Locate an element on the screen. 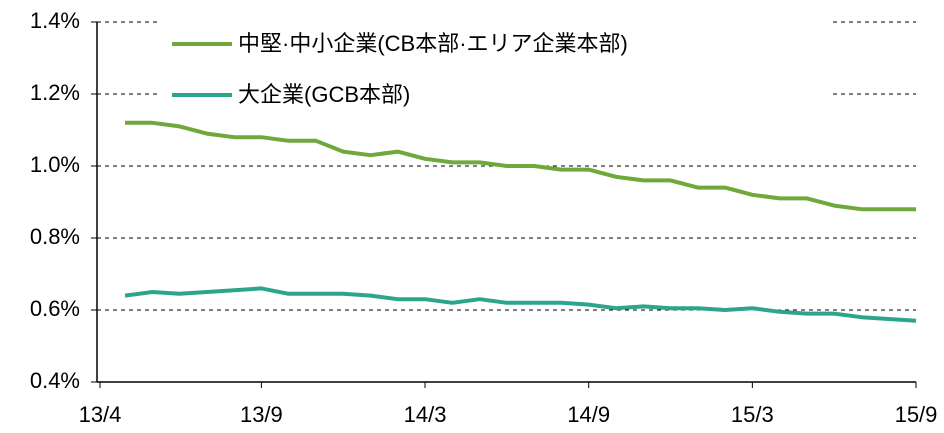 Image resolution: width=944 pixels, height=433 pixels. x-tick-label: 13/4 is located at coordinates (100, 414).